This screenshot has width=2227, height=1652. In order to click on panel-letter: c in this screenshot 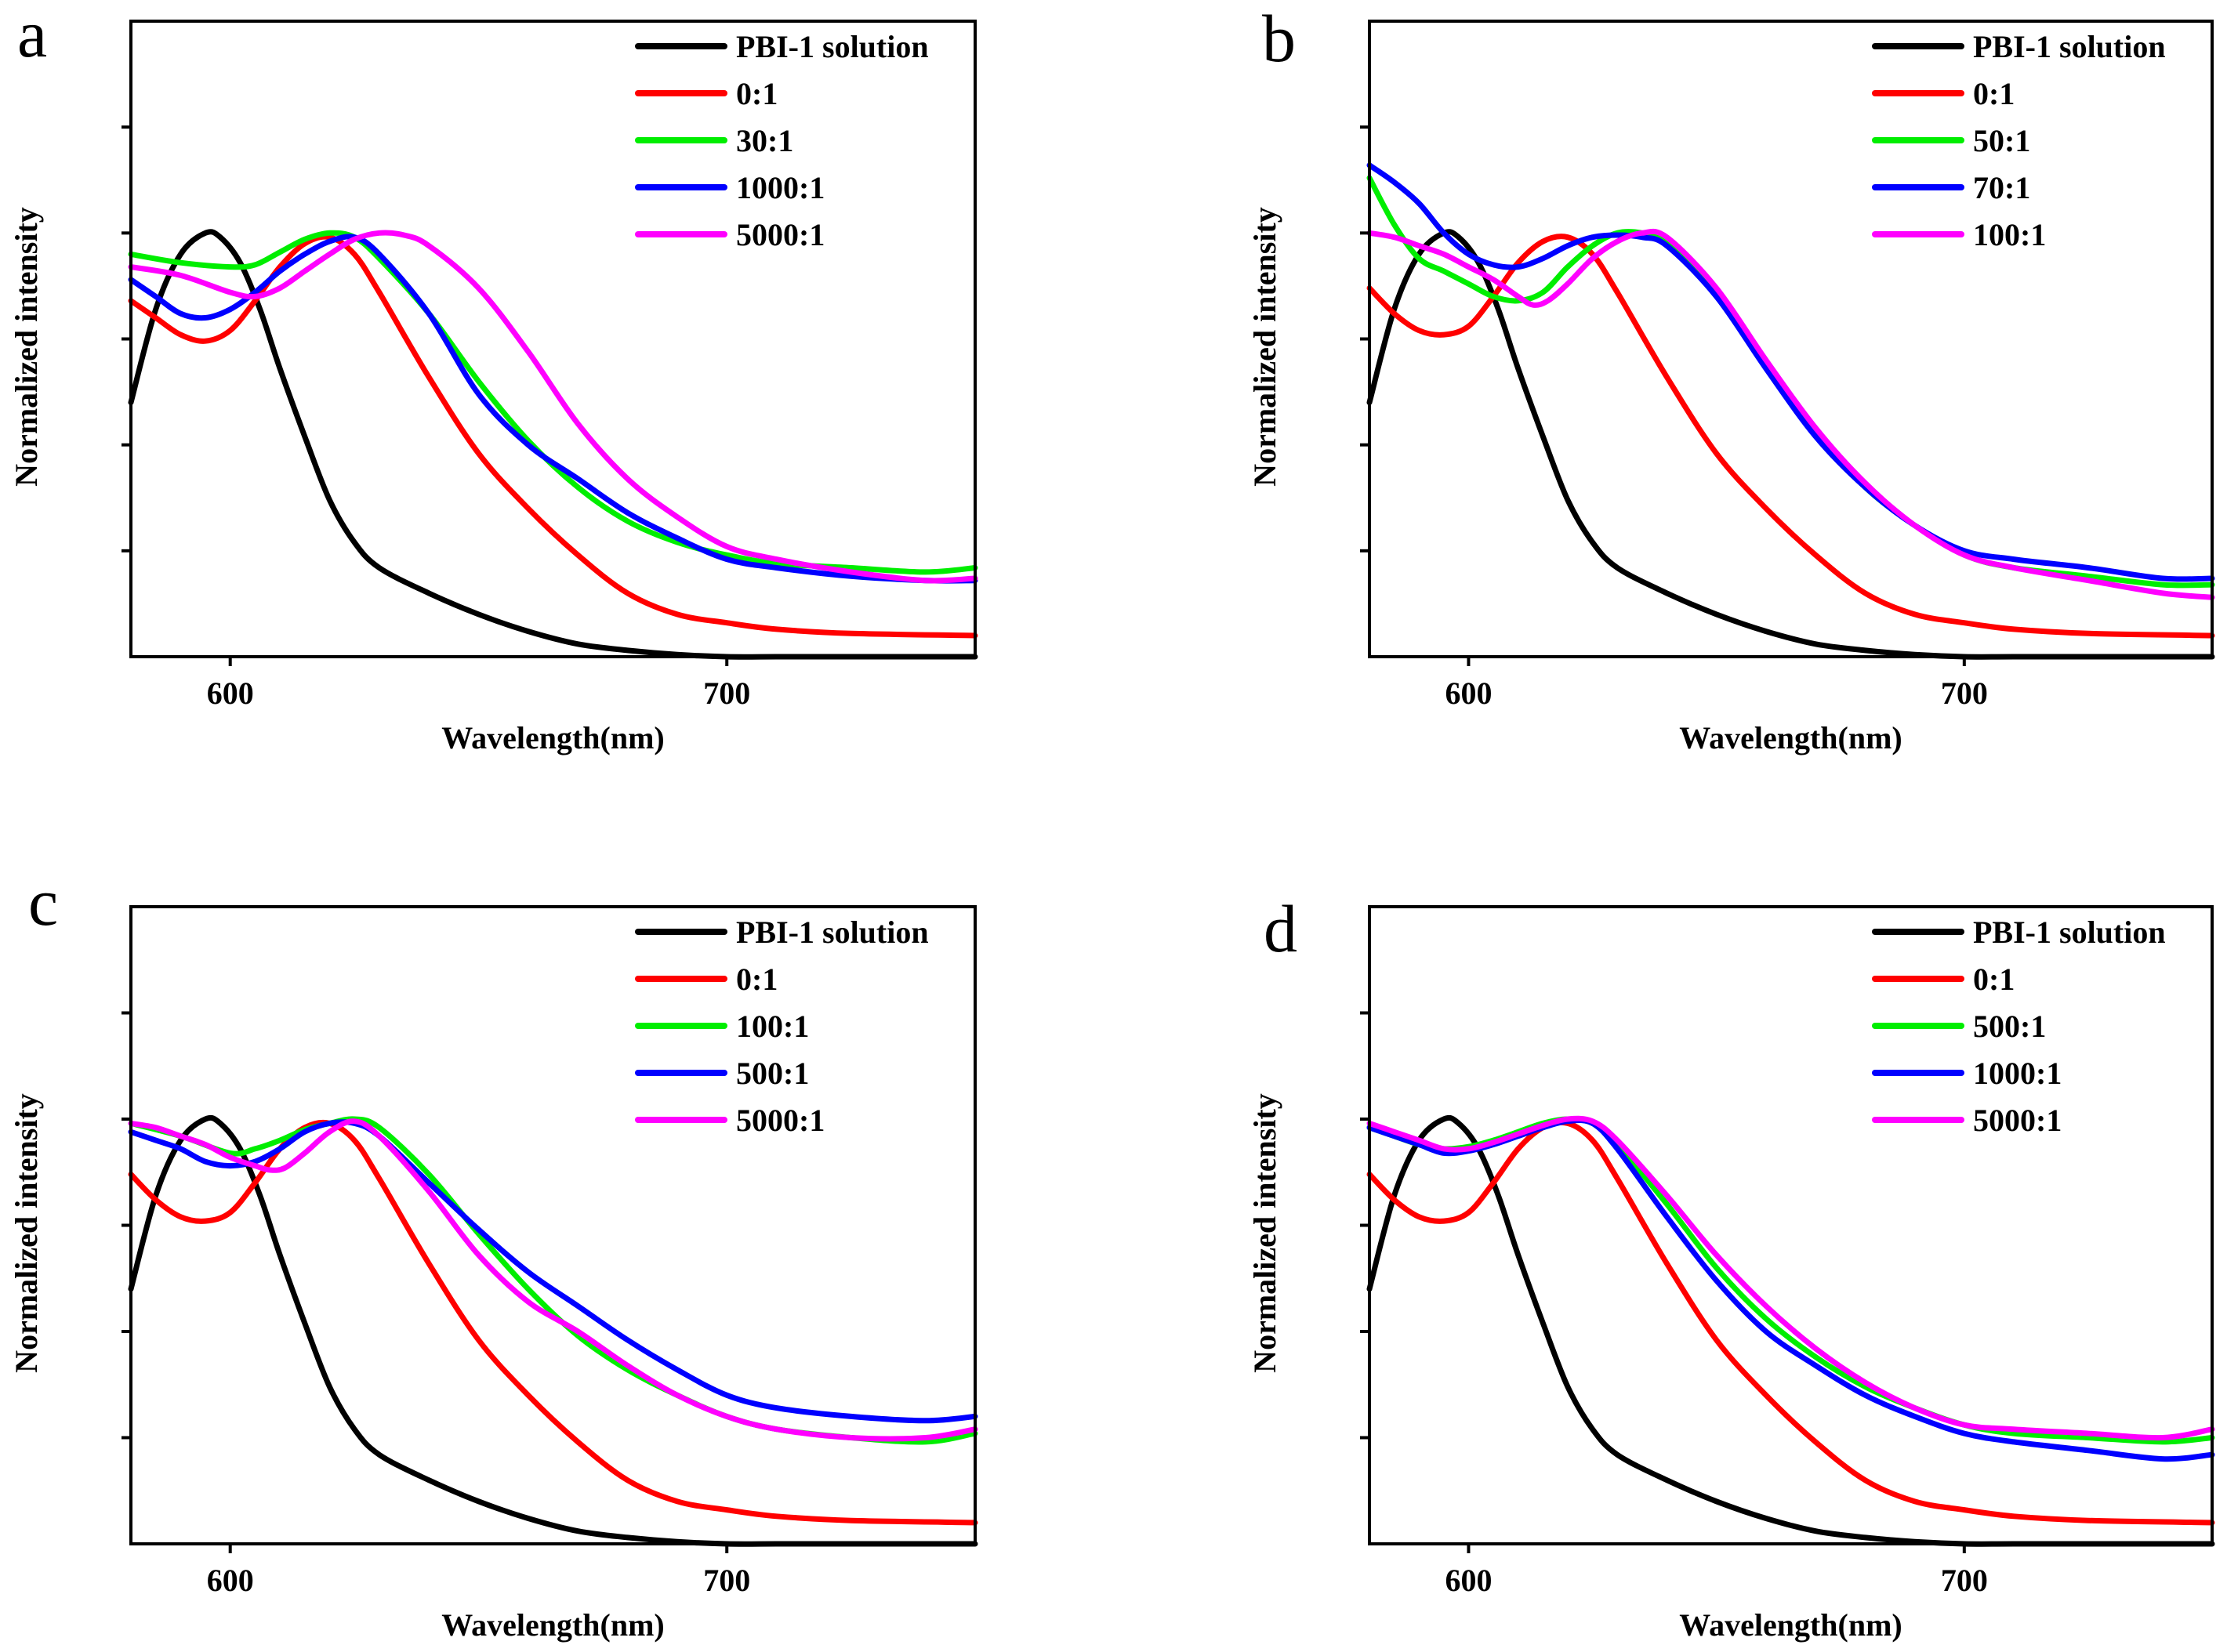, I will do `click(43, 902)`.